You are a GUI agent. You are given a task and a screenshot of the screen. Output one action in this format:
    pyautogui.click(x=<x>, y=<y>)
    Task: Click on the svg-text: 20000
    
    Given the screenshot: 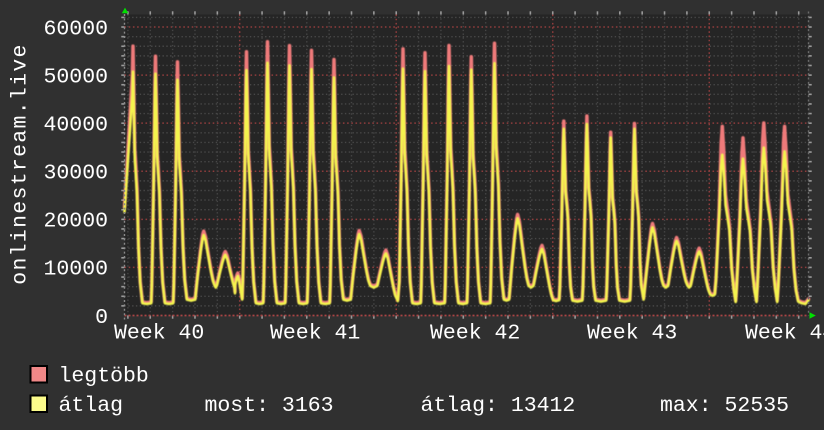 What is the action you would take?
    pyautogui.click(x=75, y=222)
    